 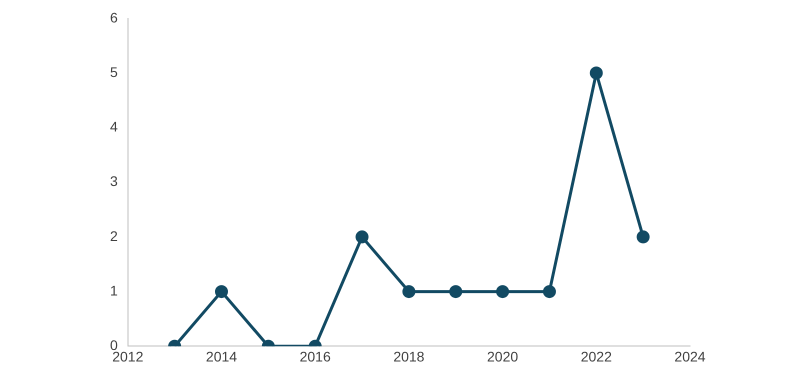 What do you see at coordinates (114, 126) in the screenshot?
I see `y-tick-label: 4` at bounding box center [114, 126].